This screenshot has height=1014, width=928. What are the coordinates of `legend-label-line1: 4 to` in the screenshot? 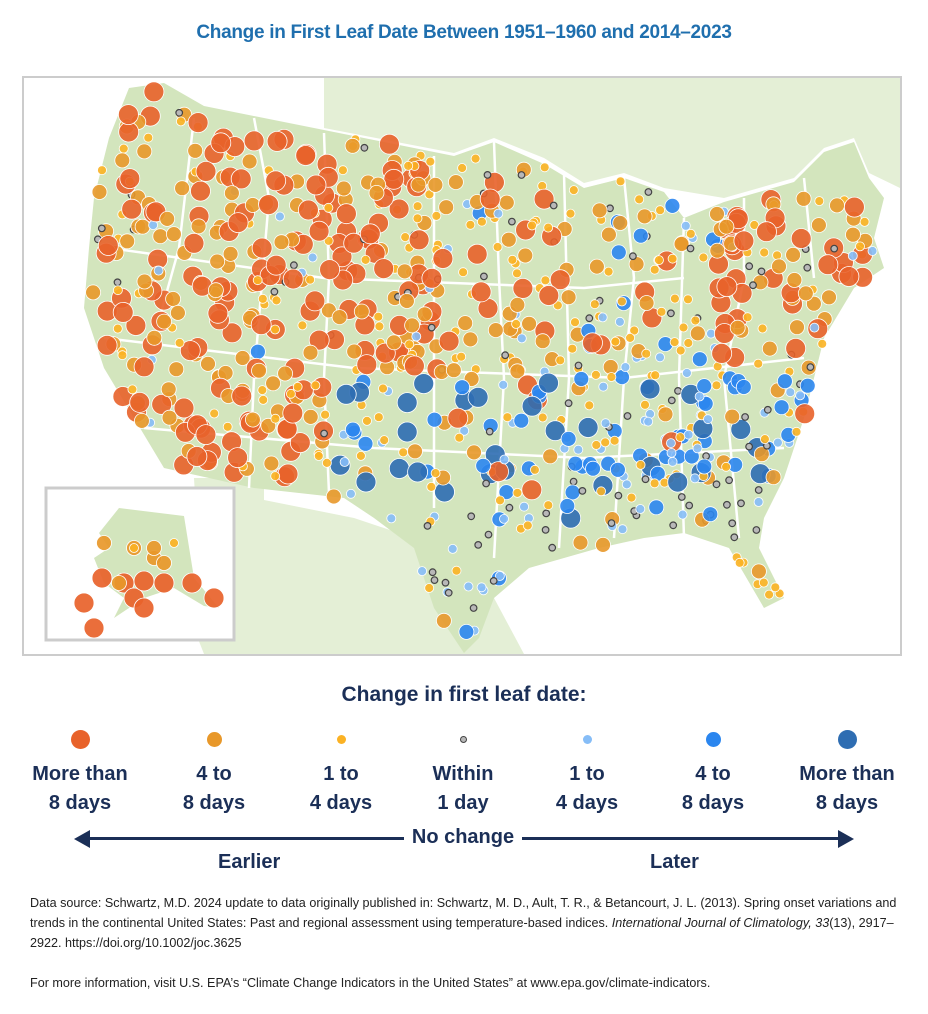 It's located at (214, 774).